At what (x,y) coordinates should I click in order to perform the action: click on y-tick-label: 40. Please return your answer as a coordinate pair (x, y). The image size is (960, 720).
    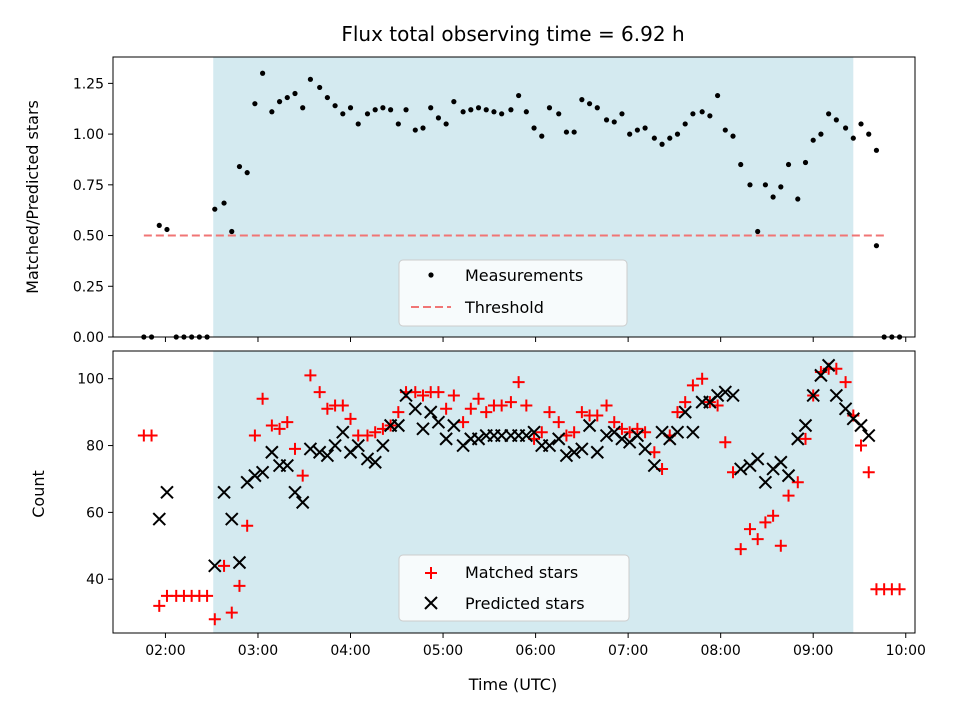
    Looking at the image, I should click on (95, 580).